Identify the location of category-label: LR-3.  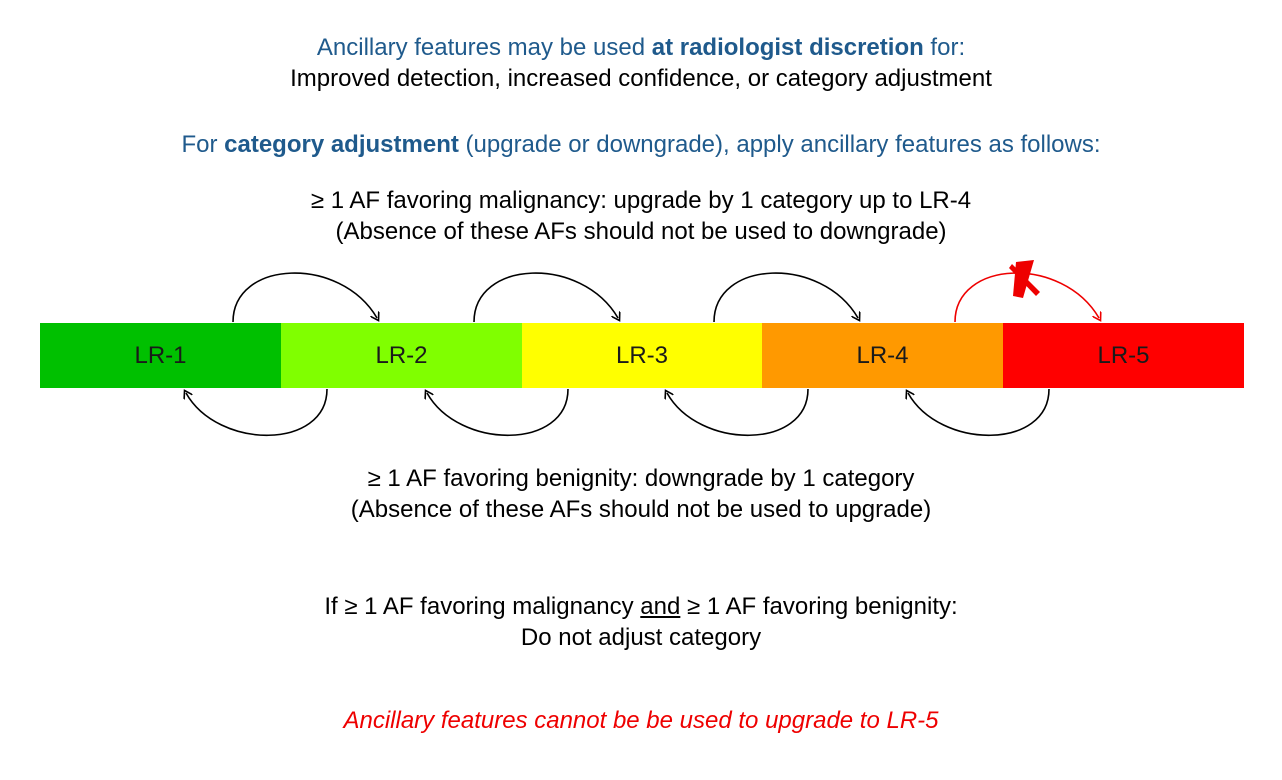
(642, 355).